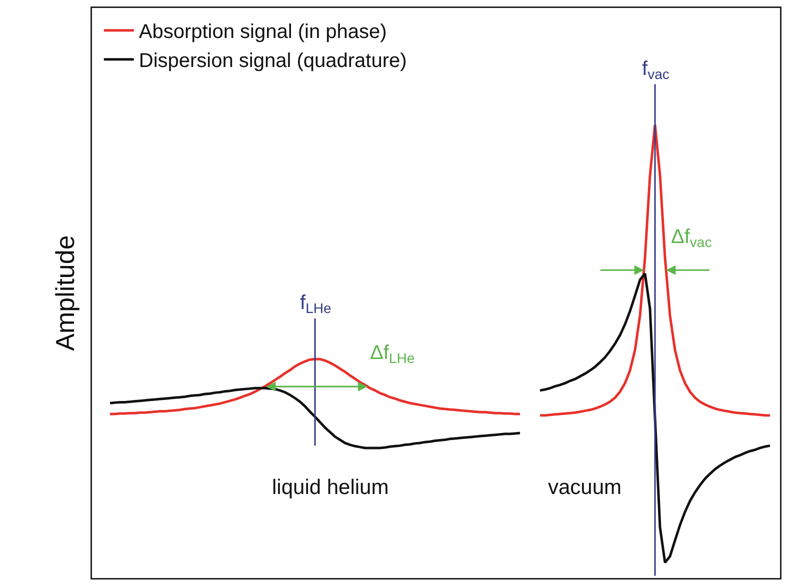  I want to click on legend-label: Dispersion signal (quadrature), so click(272, 61).